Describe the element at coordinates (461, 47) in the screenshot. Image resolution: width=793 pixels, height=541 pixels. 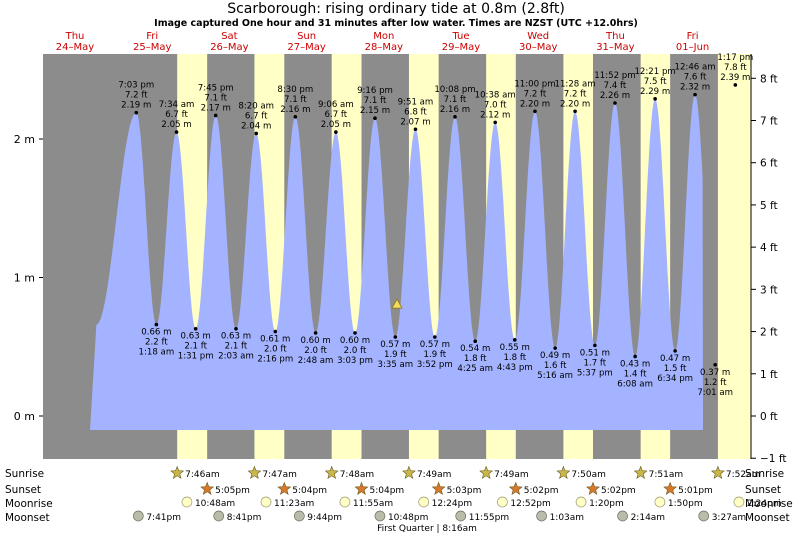
I see `day-date: 29–May` at that location.